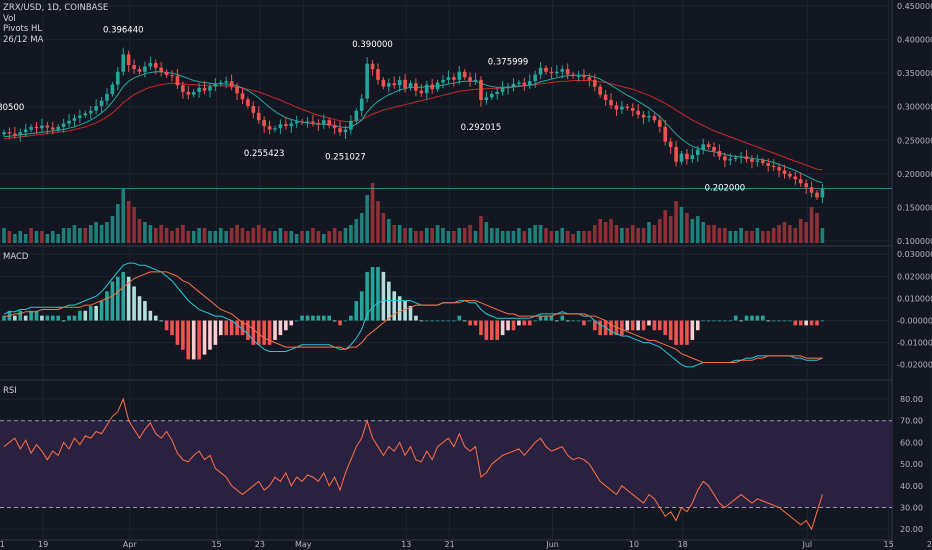  What do you see at coordinates (9, 18) in the screenshot?
I see `indicator-vol: Vol` at bounding box center [9, 18].